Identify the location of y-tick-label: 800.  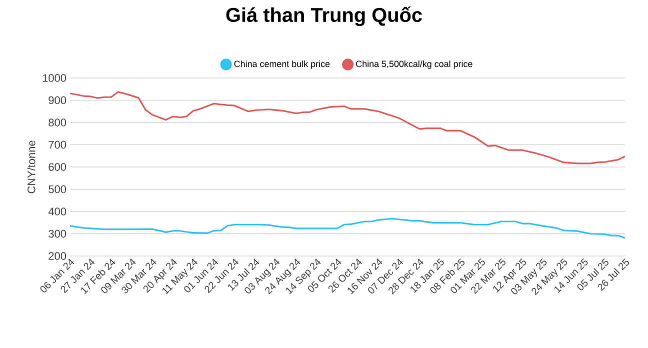
(57, 122).